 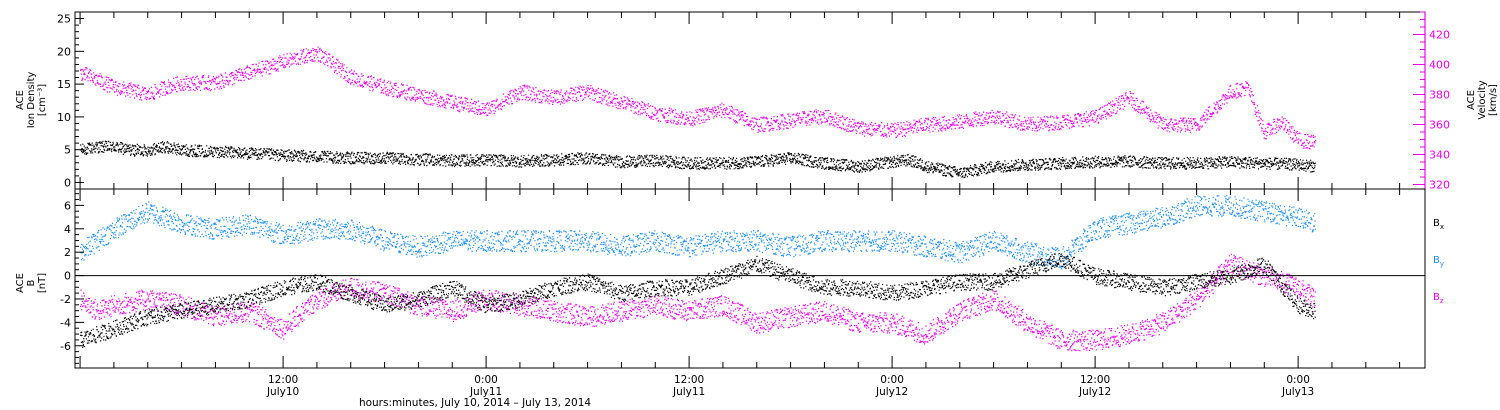 I want to click on velocity-axis-label: ACE Velocity [km/s], so click(x=1482, y=99).